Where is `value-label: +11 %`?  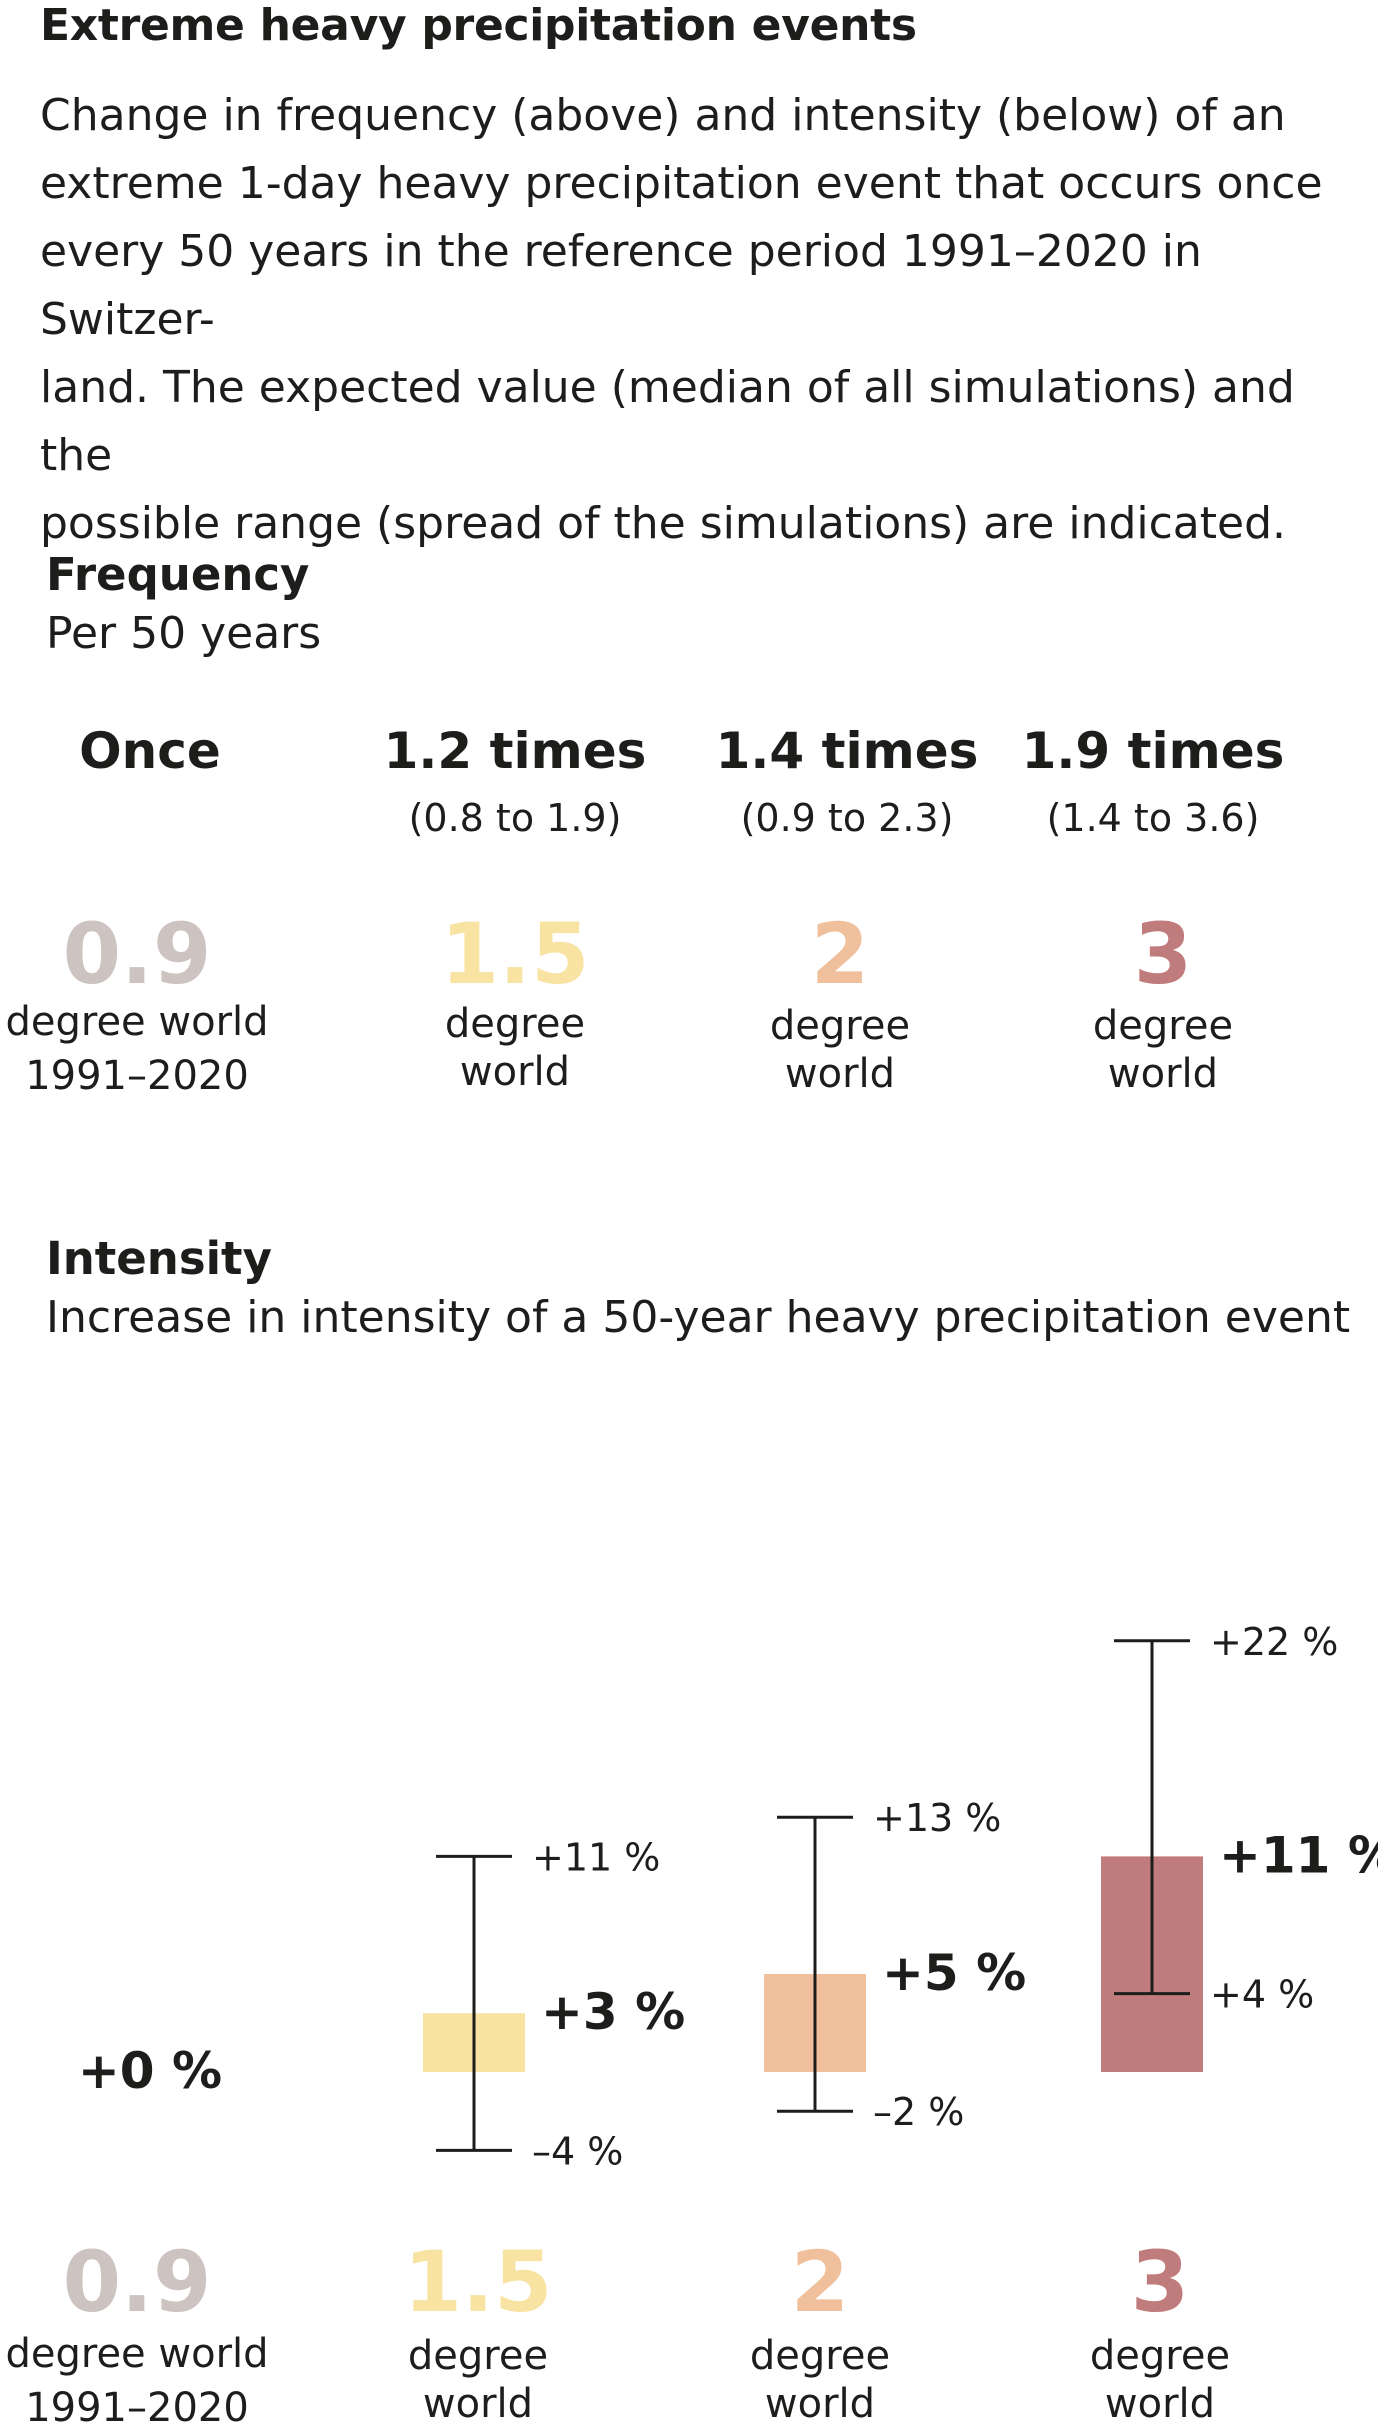
value-label: +11 % is located at coordinates (1298, 1855).